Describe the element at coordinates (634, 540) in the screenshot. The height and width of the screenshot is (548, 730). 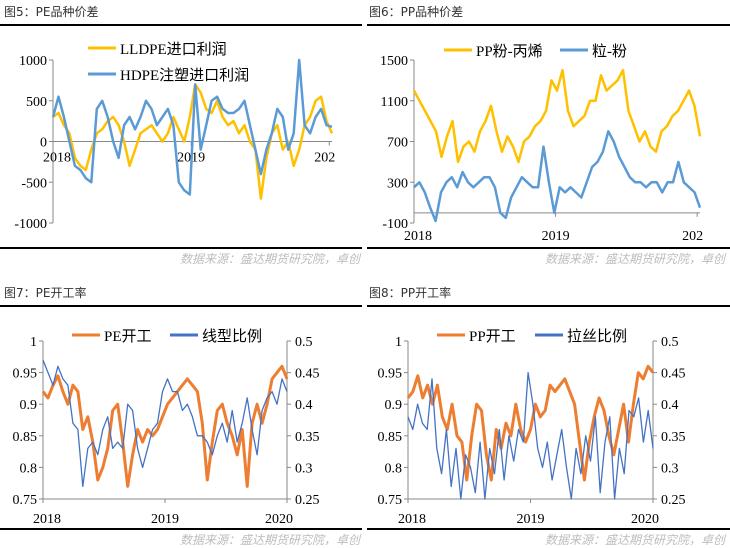
I see `figure-8-source: 数据来源：盛达期货研究院，卓创` at that location.